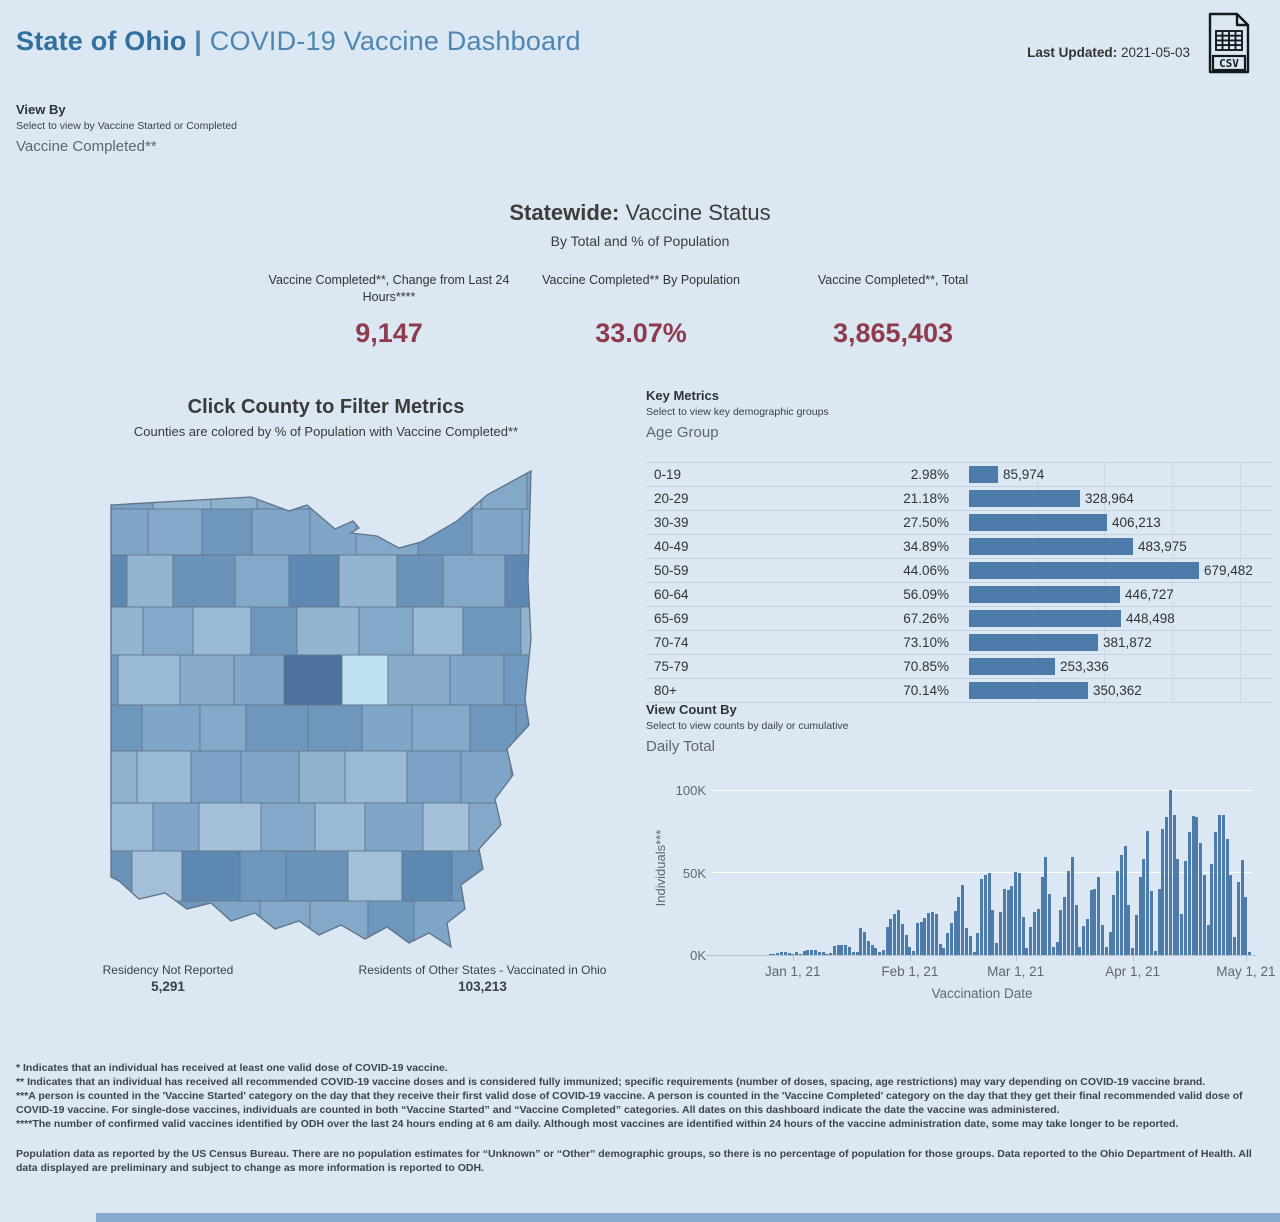  What do you see at coordinates (959, 523) in the screenshot?
I see `key-metrics-row: 30-39 27.50% 406,213` at bounding box center [959, 523].